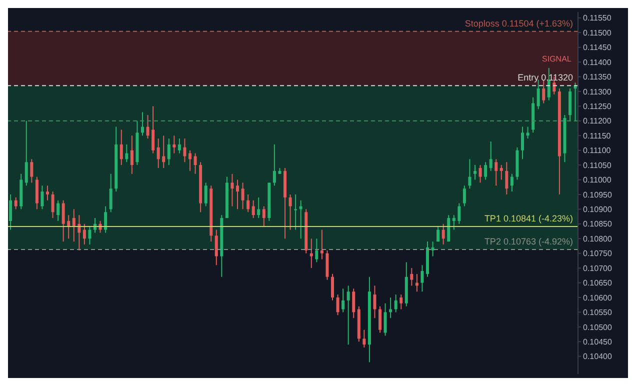  Describe the element at coordinates (597, 341) in the screenshot. I see `y-tick-label: 0.10450` at that location.